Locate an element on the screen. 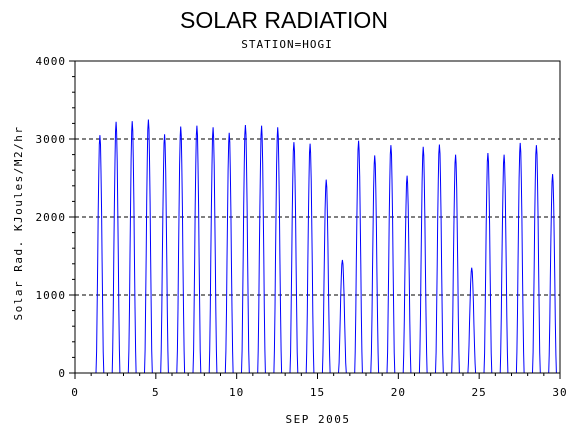 Image resolution: width=570 pixels, height=430 pixels. y-axis-label: Solar Rad. KJoules/M2/hr is located at coordinates (18, 223).